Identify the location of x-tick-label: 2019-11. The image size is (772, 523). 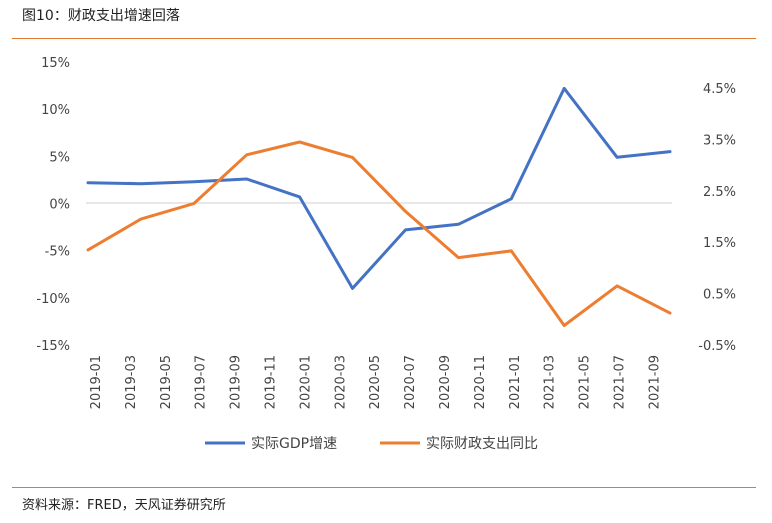
(271, 382).